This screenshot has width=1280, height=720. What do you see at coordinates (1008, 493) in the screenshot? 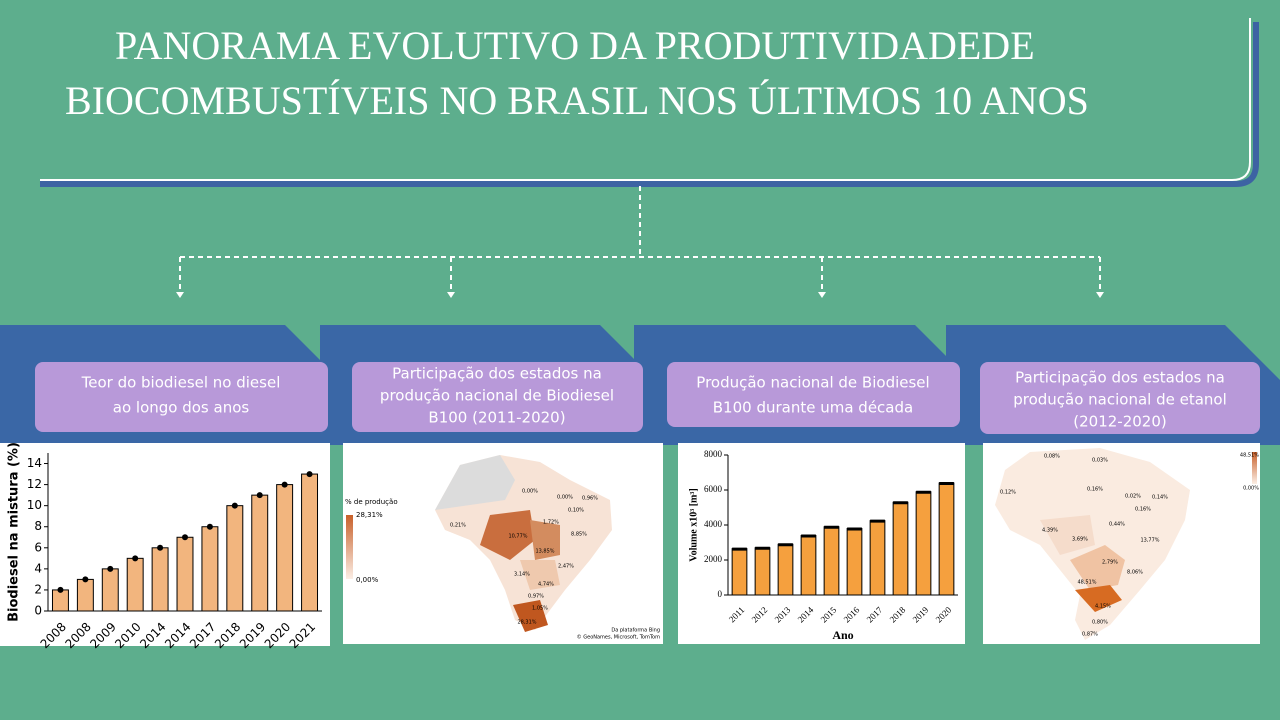
I see `map-label: 0,12%` at bounding box center [1008, 493].